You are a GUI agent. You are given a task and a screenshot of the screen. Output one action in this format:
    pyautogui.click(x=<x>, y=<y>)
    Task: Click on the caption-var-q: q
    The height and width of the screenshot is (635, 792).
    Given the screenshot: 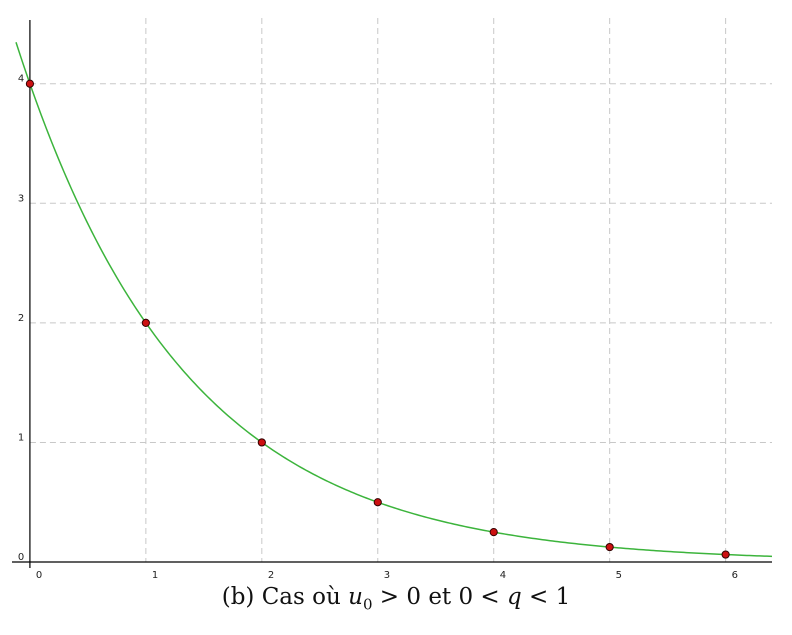 What is the action you would take?
    pyautogui.click(x=514, y=597)
    